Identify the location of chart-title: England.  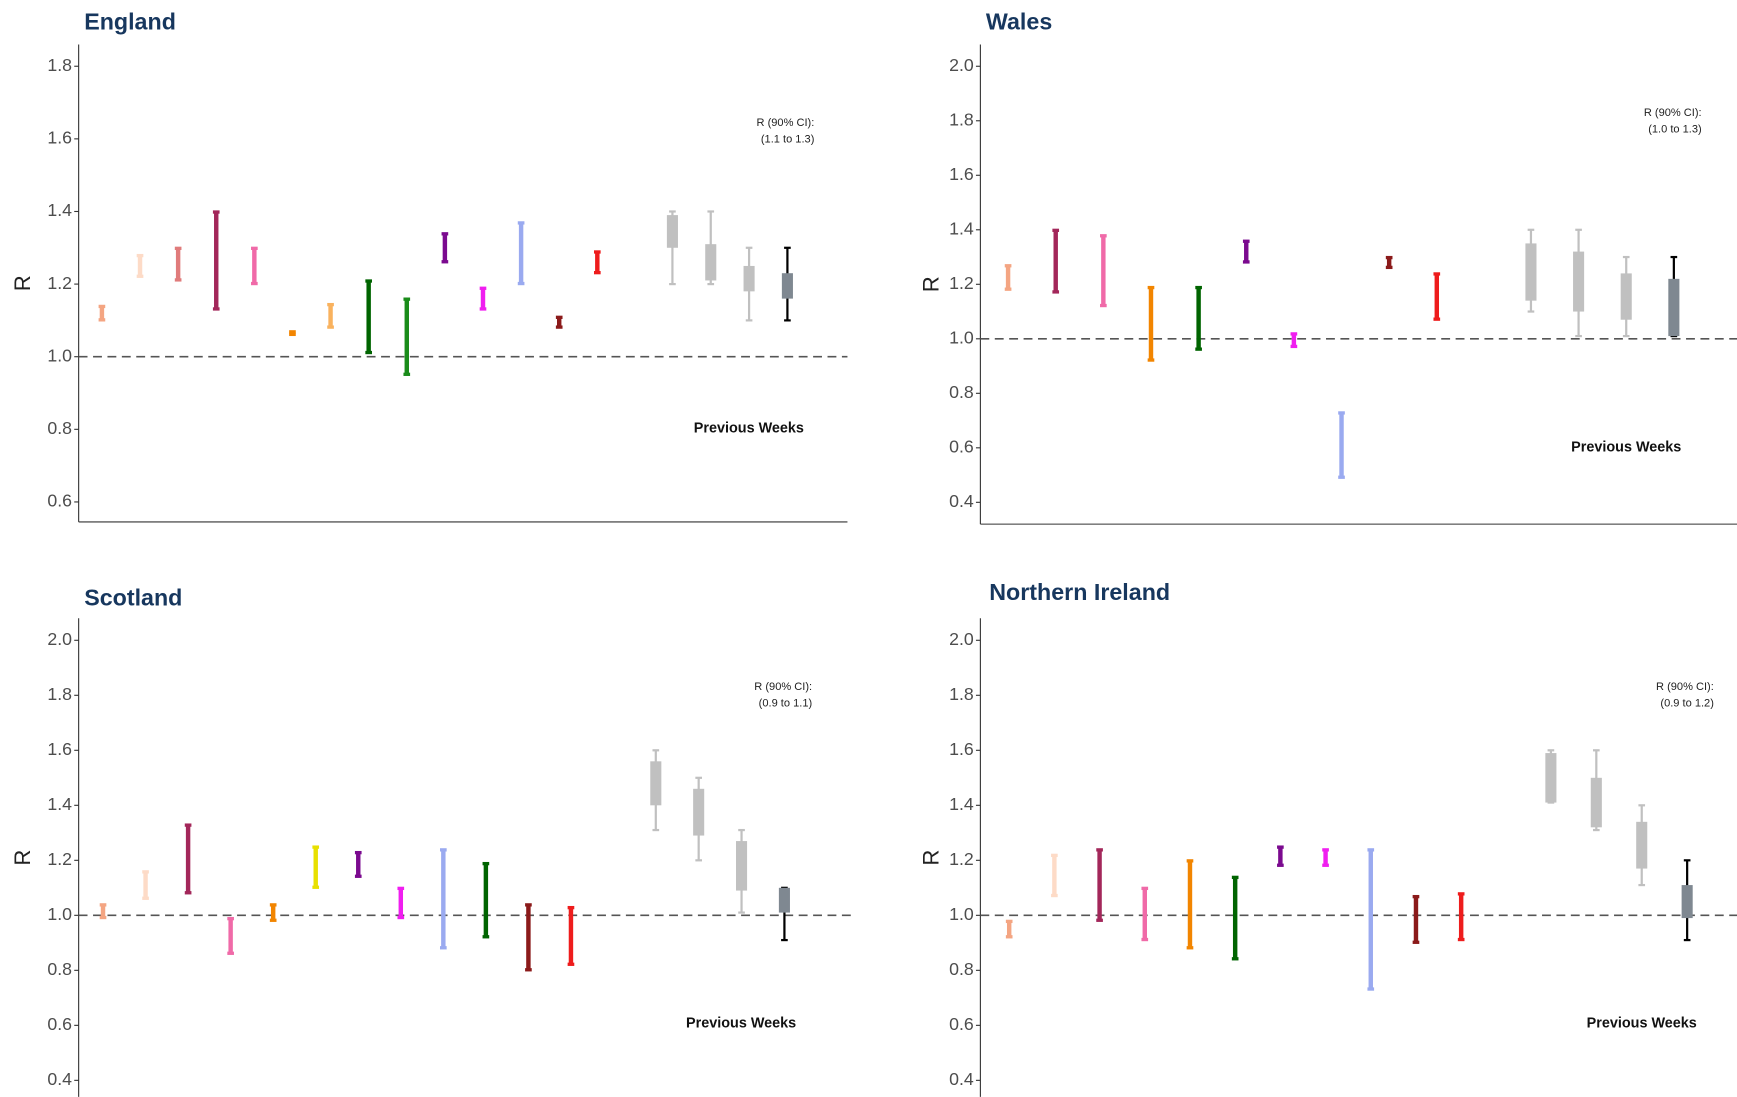
(130, 22).